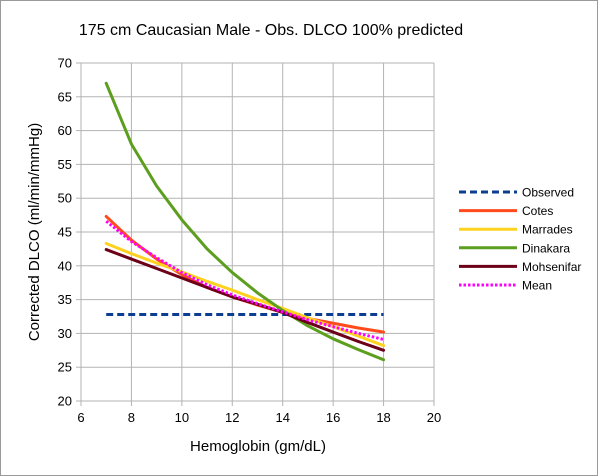 The width and height of the screenshot is (598, 476). Describe the element at coordinates (282, 417) in the screenshot. I see `x-tick-label: 14` at that location.